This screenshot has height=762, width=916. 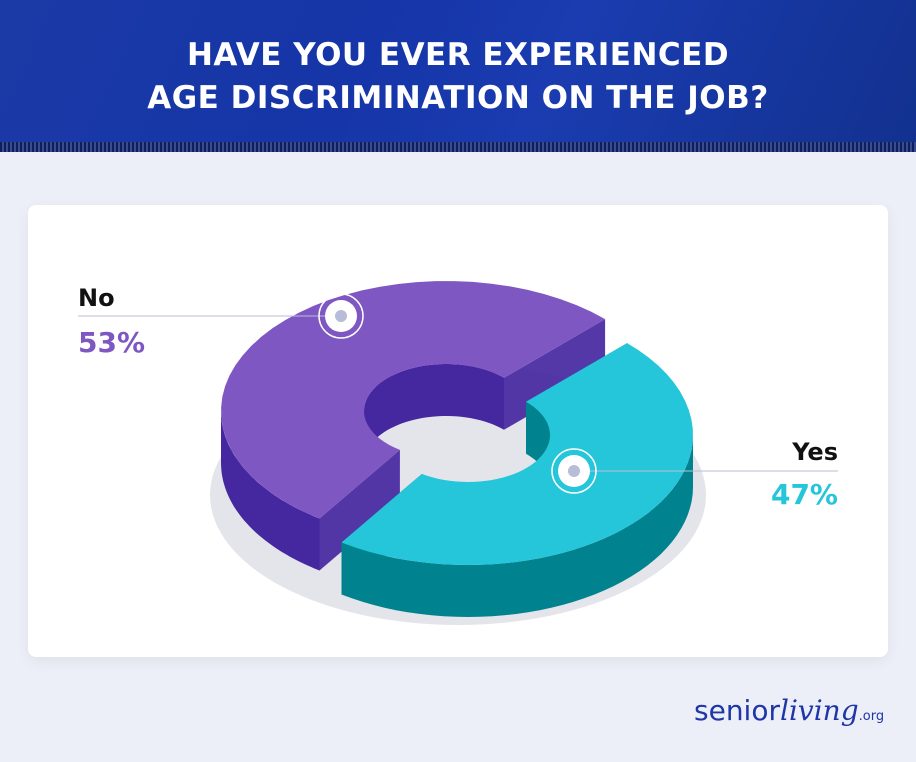 I want to click on marker-dot-no, so click(x=341, y=316).